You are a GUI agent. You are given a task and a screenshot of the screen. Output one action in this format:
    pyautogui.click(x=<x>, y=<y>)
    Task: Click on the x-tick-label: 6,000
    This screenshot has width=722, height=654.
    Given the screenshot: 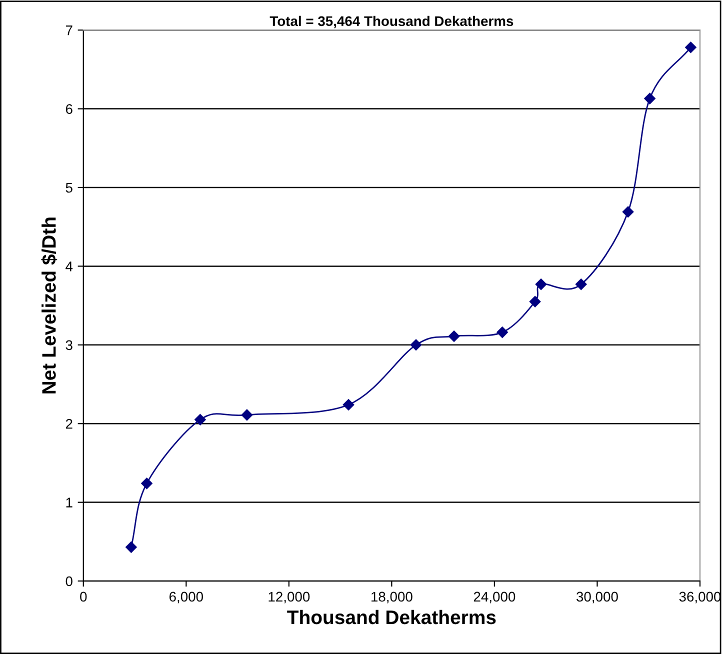 What is the action you would take?
    pyautogui.click(x=186, y=598)
    